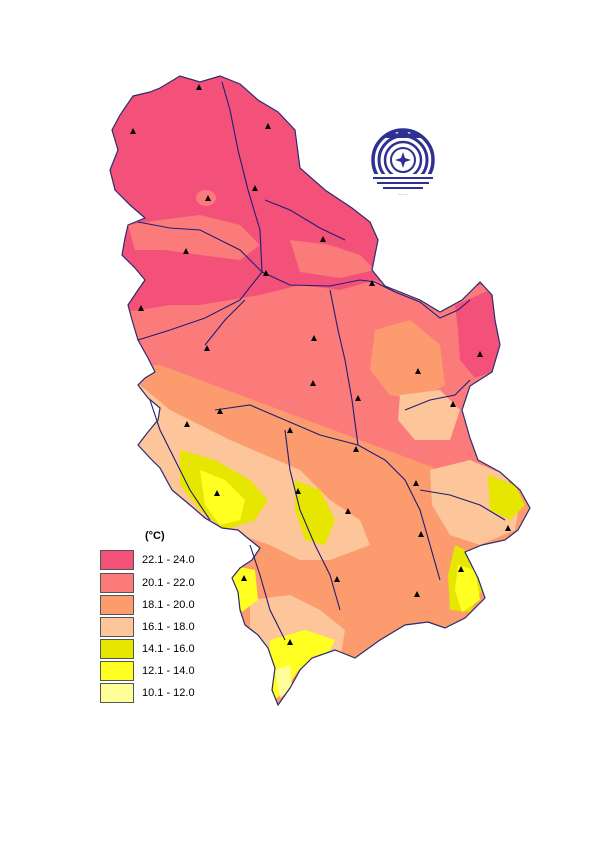 This screenshot has height=842, width=595. What do you see at coordinates (467, 588) in the screenshot?
I see `region-12-14-southeast` at bounding box center [467, 588].